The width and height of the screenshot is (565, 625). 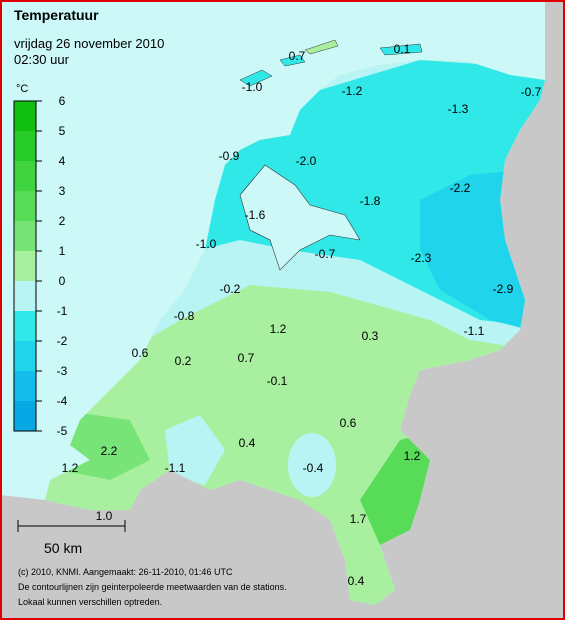 I want to click on reading: -1.6, so click(x=255, y=215).